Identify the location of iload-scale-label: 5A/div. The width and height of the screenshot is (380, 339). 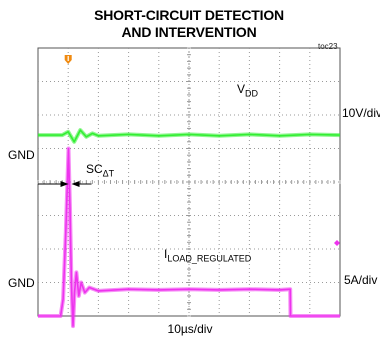
(361, 280).